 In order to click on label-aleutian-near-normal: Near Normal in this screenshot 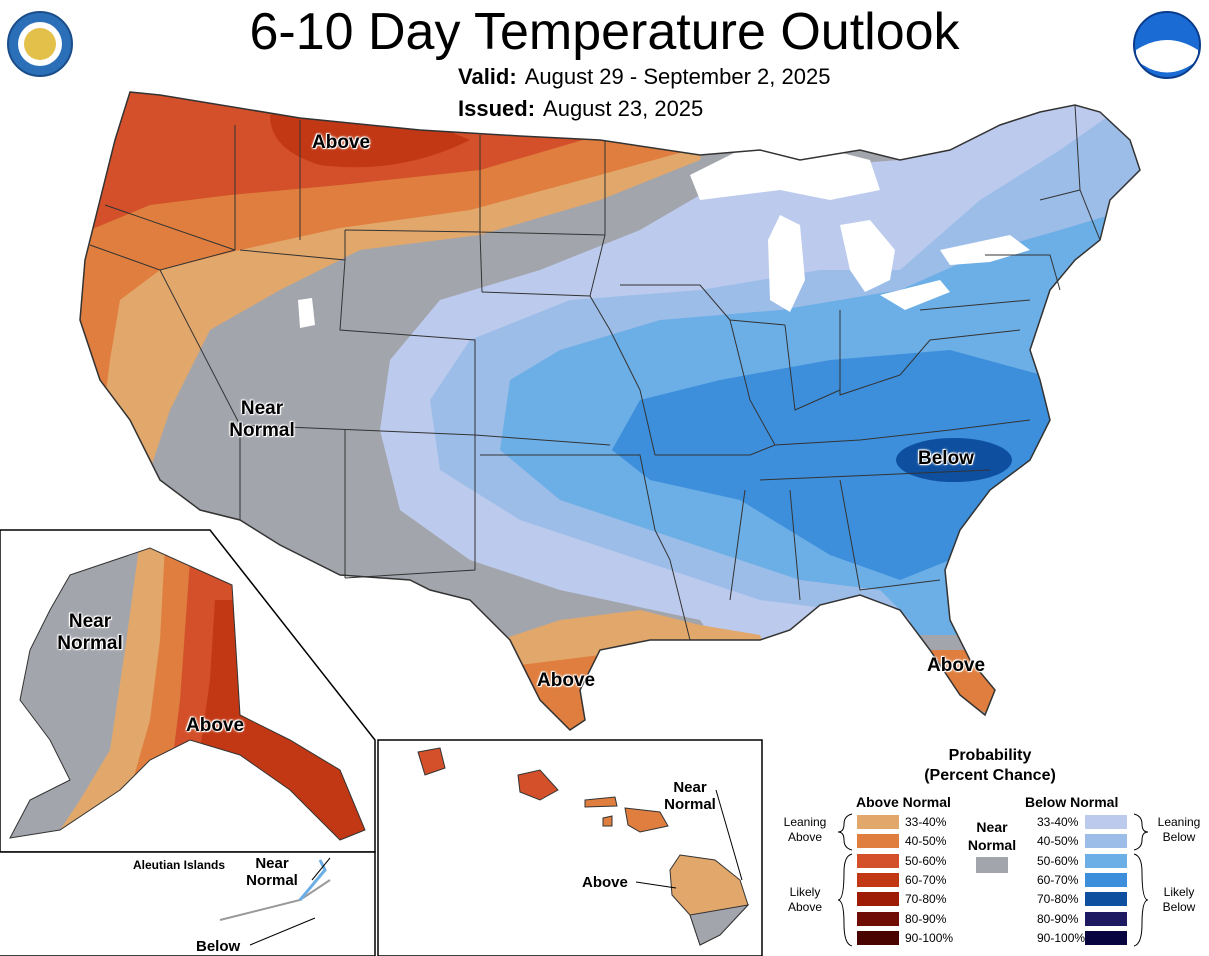, I will do `click(272, 872)`.